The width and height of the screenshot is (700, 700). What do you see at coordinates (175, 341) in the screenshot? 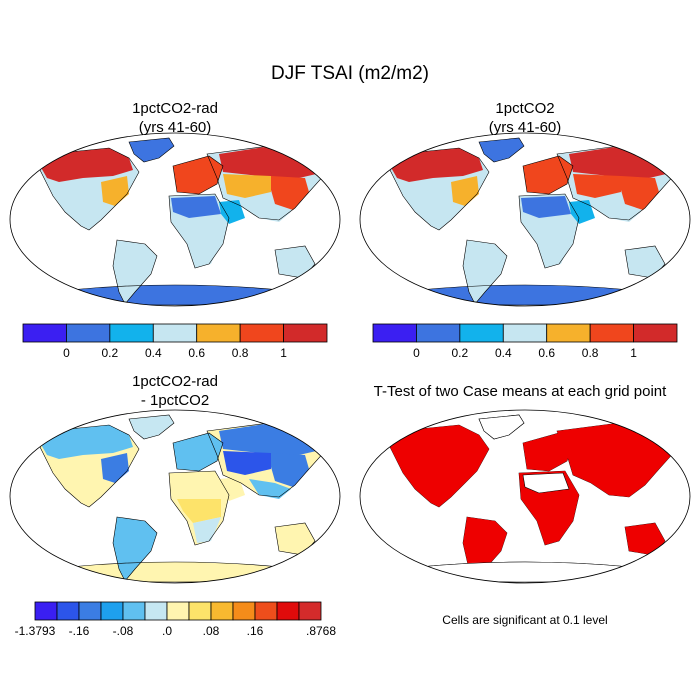
I see `colorbar-abs-left: 0 0.2 0.4 0.6 0.8 1` at bounding box center [175, 341].